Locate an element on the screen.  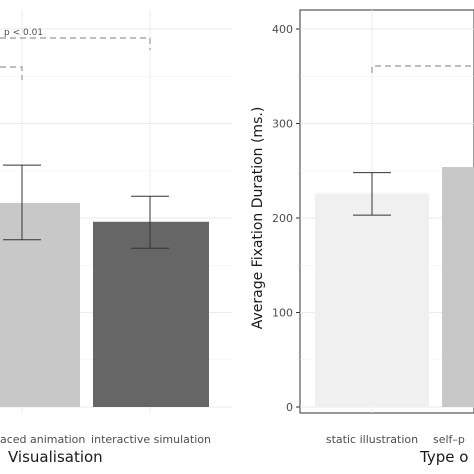
bracket-upper is located at coordinates (75, 43).